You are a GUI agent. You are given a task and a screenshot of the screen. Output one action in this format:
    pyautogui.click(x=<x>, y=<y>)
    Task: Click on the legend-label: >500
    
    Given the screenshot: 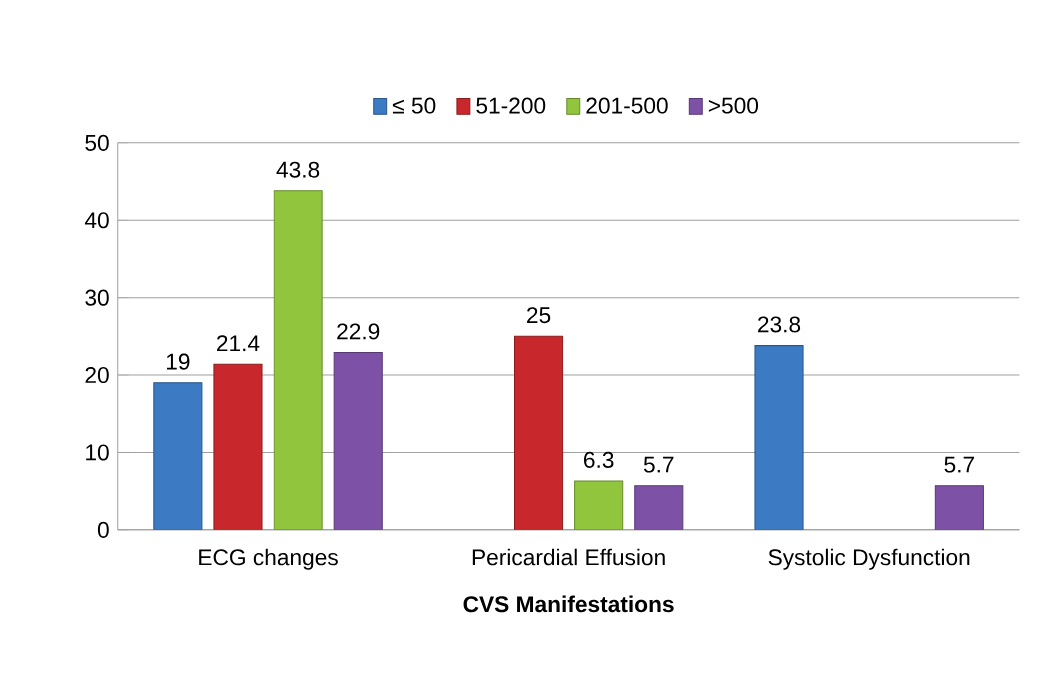 What is the action you would take?
    pyautogui.click(x=733, y=105)
    